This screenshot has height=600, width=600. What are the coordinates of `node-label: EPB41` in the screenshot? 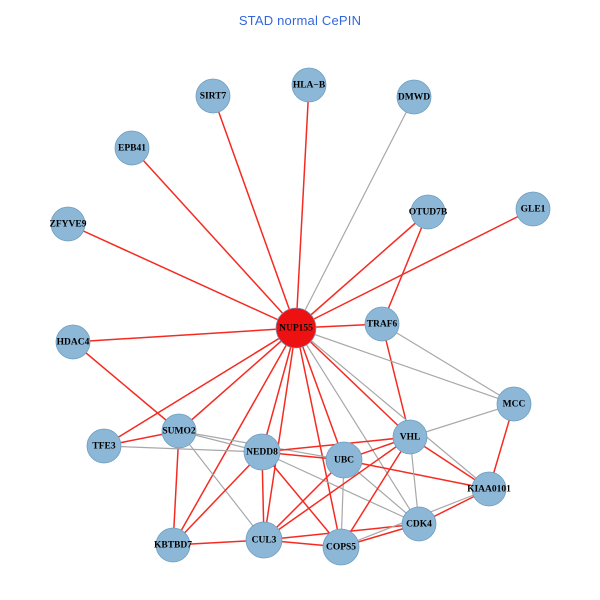 It's located at (132, 149).